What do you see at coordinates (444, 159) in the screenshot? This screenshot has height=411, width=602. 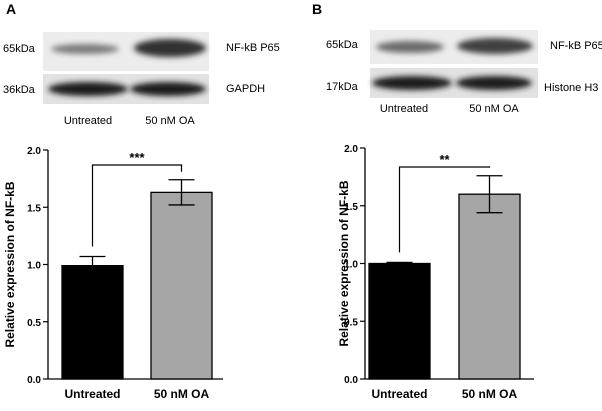 I see `significance-label: **` at bounding box center [444, 159].